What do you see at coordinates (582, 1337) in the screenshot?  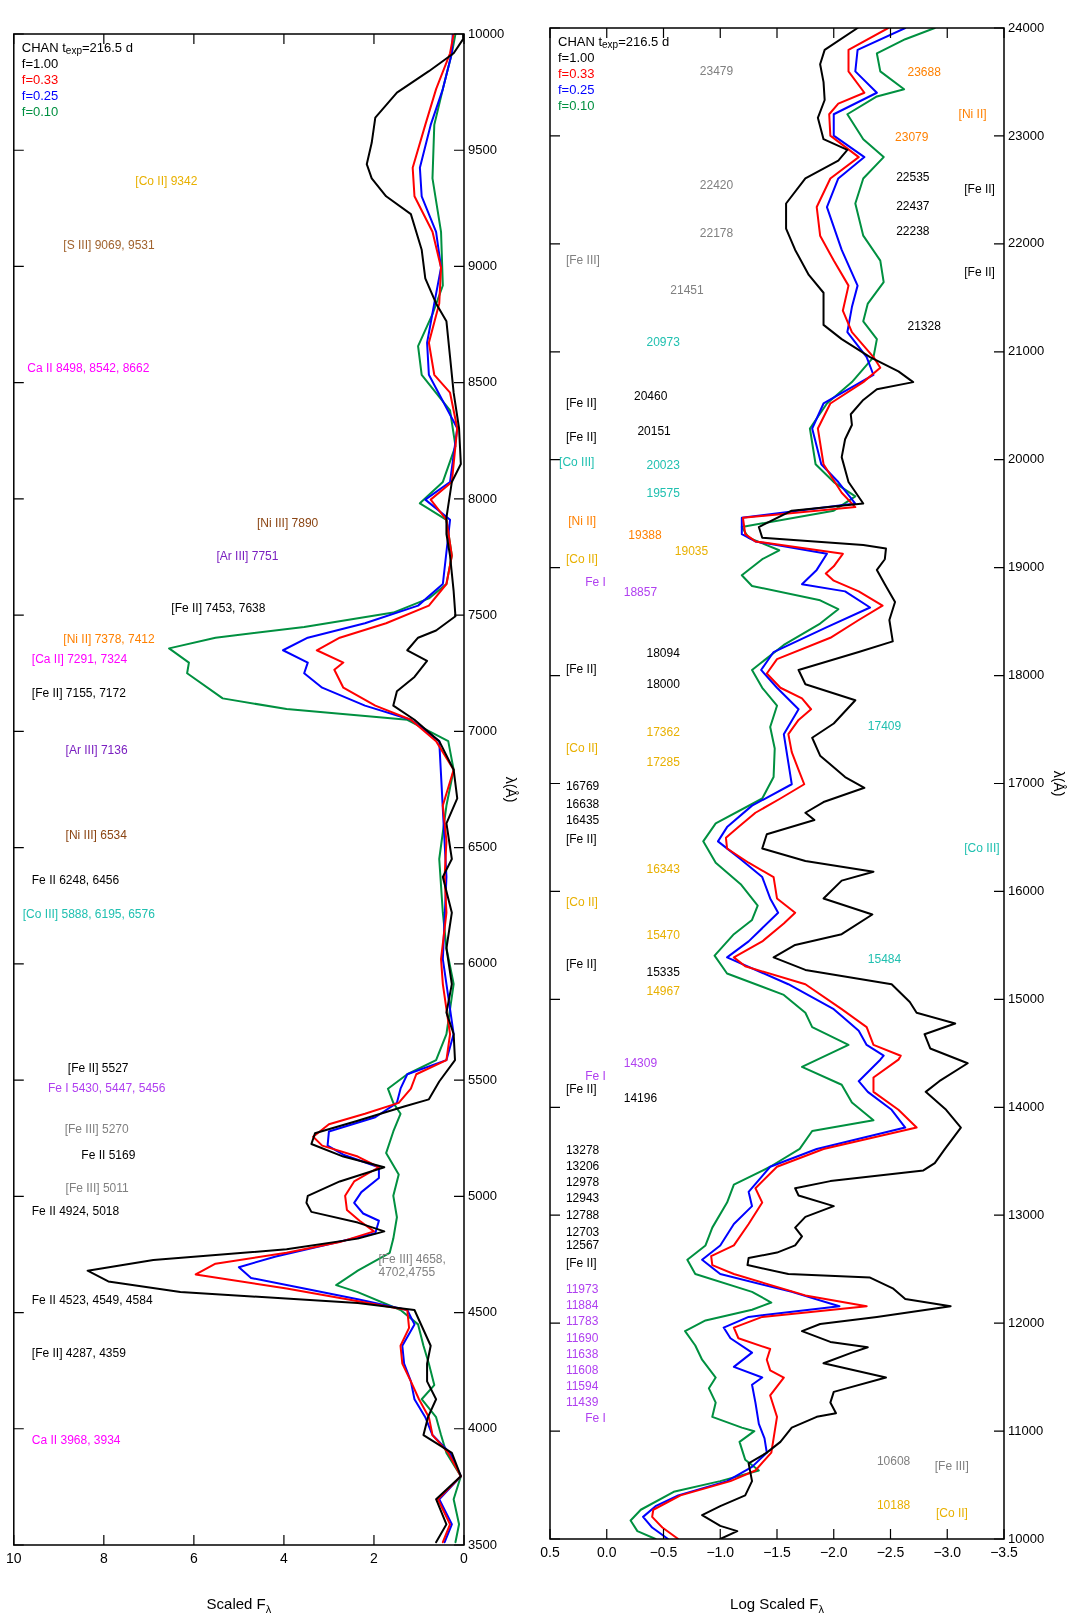 I see `annotation: 11690` at bounding box center [582, 1337].